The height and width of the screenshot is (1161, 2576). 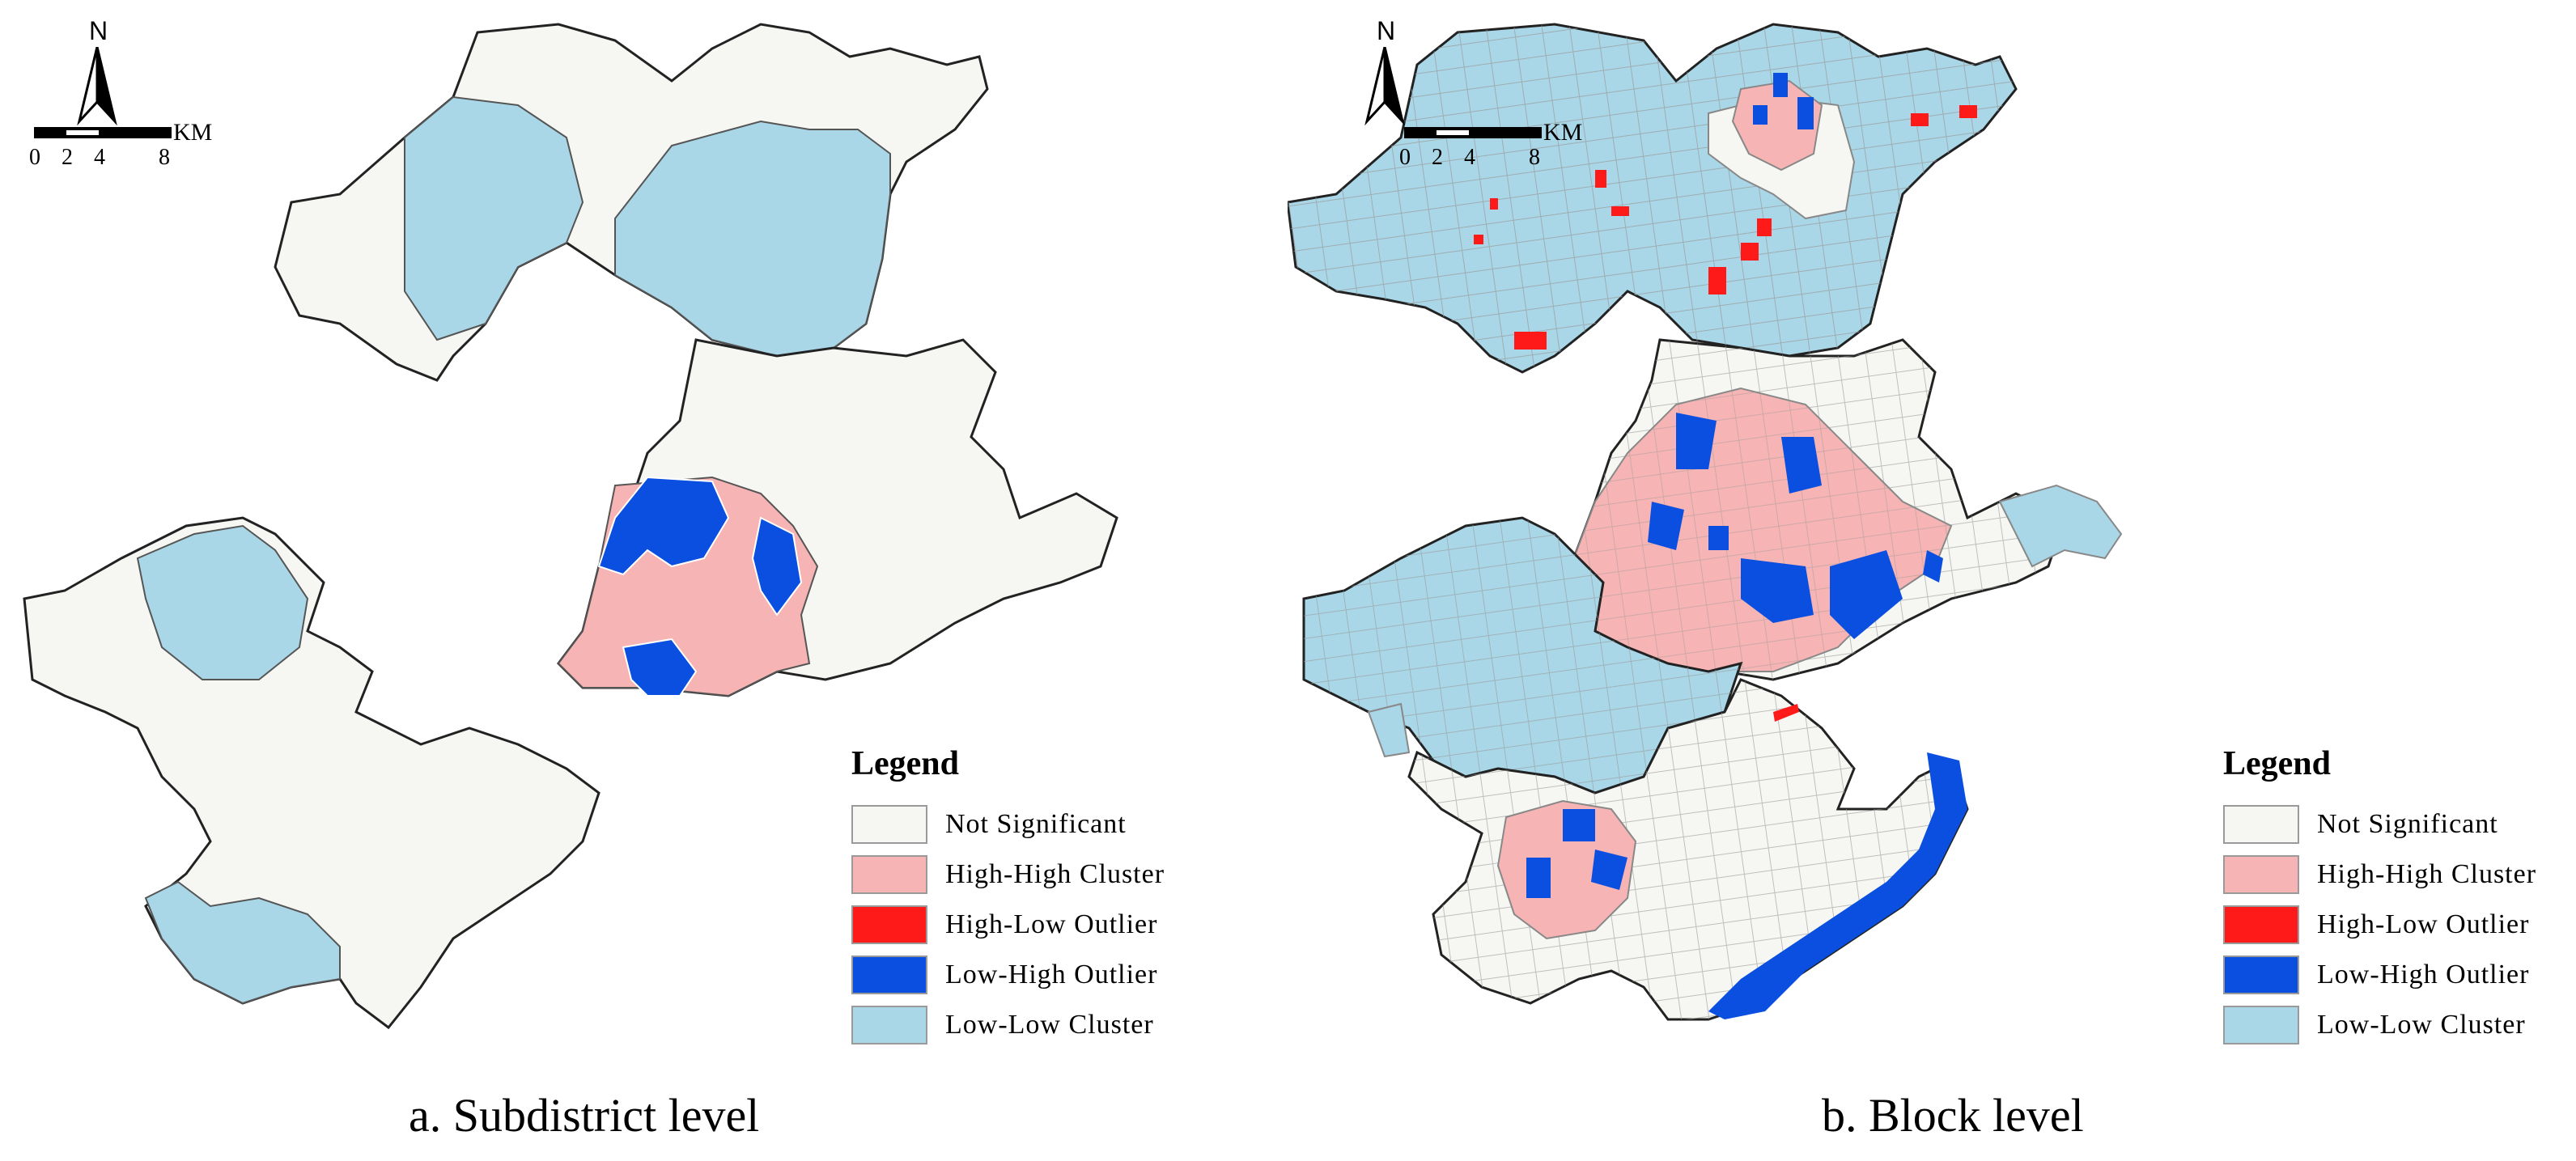 I want to click on region-north-low-low-east, so click(x=752, y=239).